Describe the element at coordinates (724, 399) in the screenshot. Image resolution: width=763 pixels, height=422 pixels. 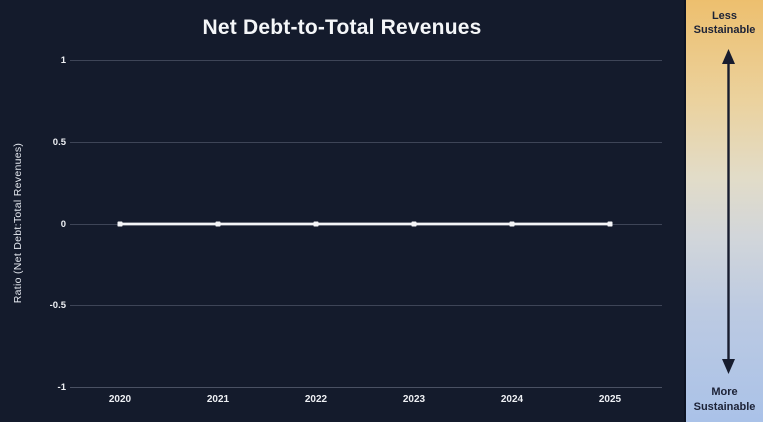
I see `more-sustainable-label: More Sustainable` at that location.